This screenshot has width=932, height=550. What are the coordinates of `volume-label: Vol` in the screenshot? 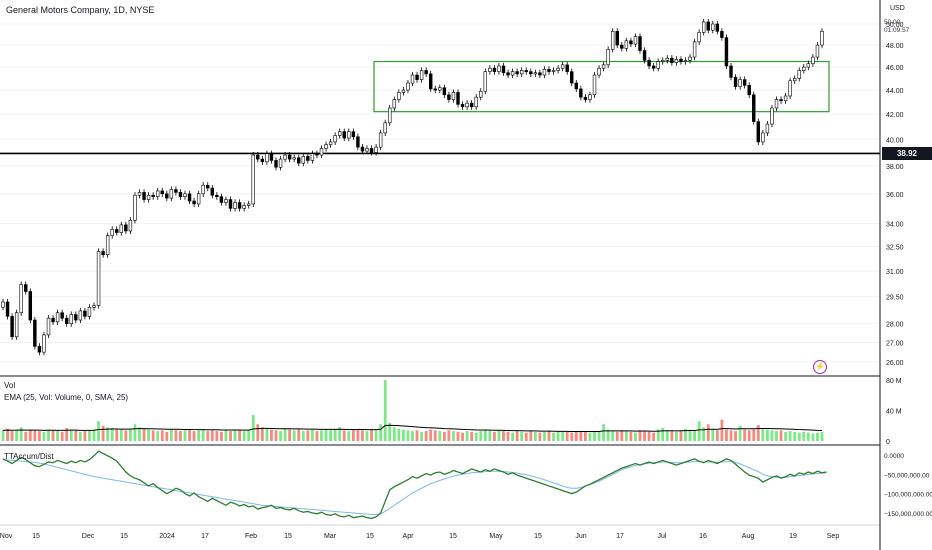 It's located at (10, 385).